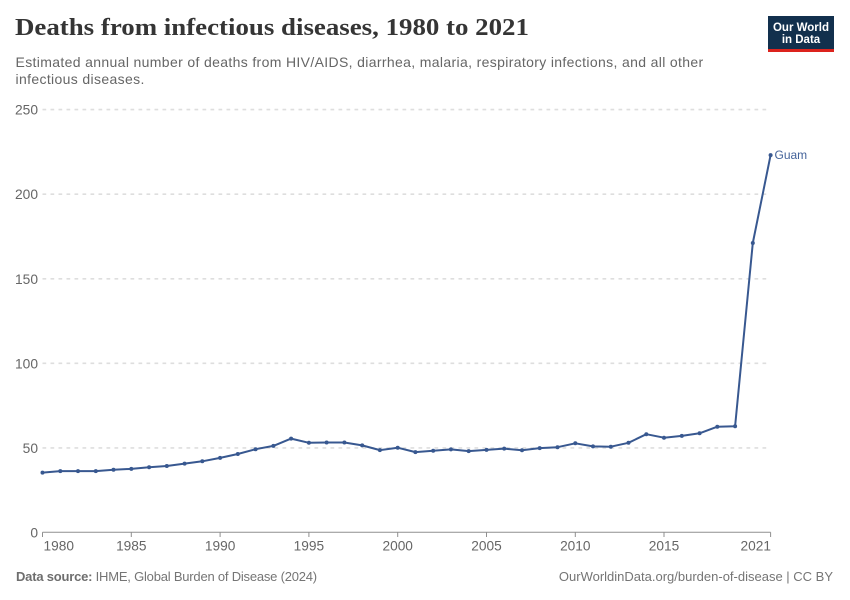 This screenshot has width=850, height=600. Describe the element at coordinates (756, 546) in the screenshot. I see `svg-text: 2021` at that location.